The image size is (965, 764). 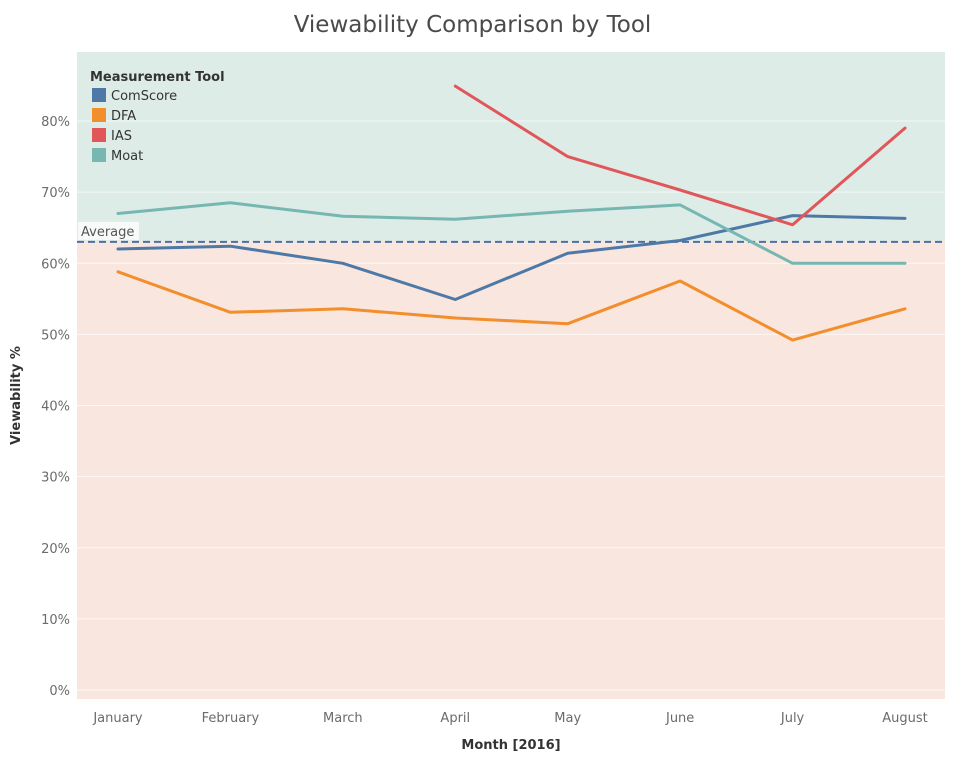 What do you see at coordinates (55, 335) in the screenshot?
I see `y-tick-label: 50%` at bounding box center [55, 335].